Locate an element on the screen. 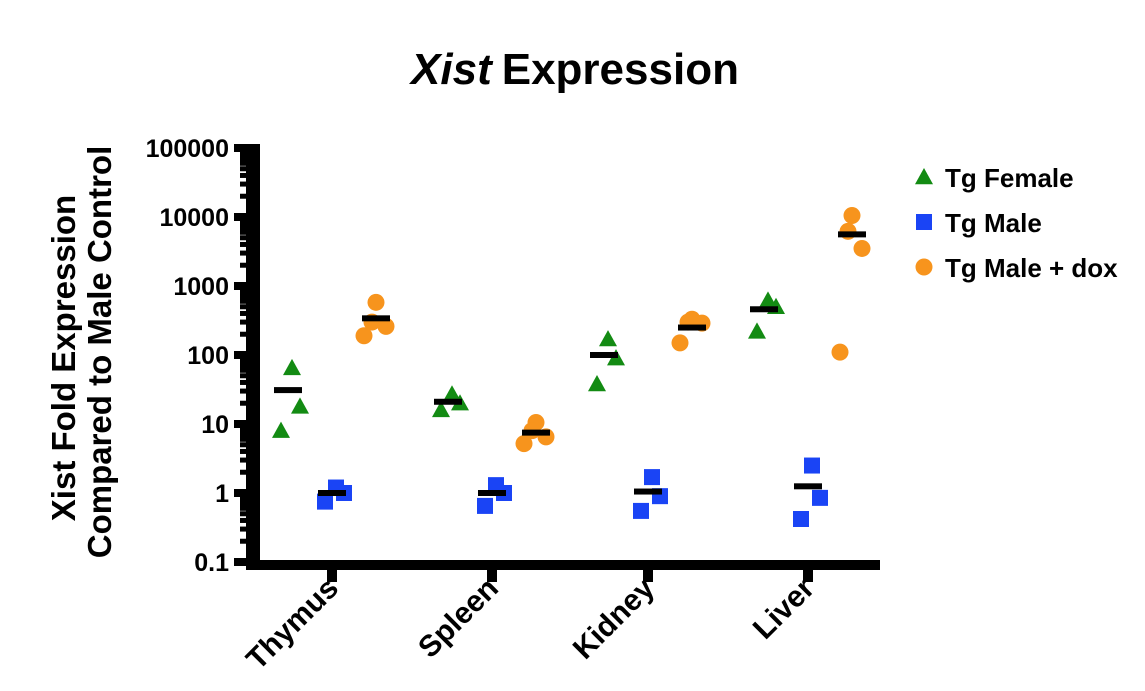 This screenshot has width=1145, height=691. y-tick-label: 100000 is located at coordinates (187, 149).